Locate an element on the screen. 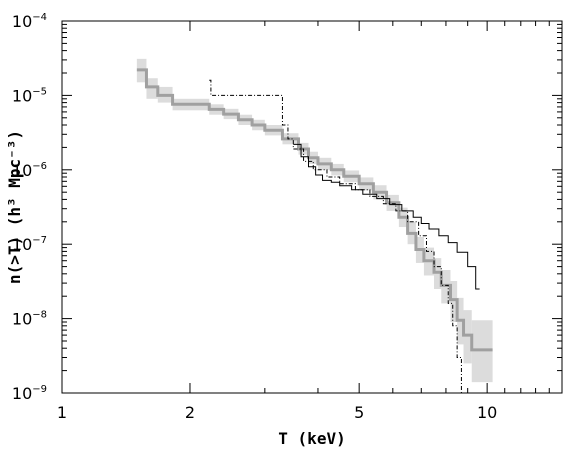 The width and height of the screenshot is (565, 451). y-tick-exponent: −5 is located at coordinates (39, 91).